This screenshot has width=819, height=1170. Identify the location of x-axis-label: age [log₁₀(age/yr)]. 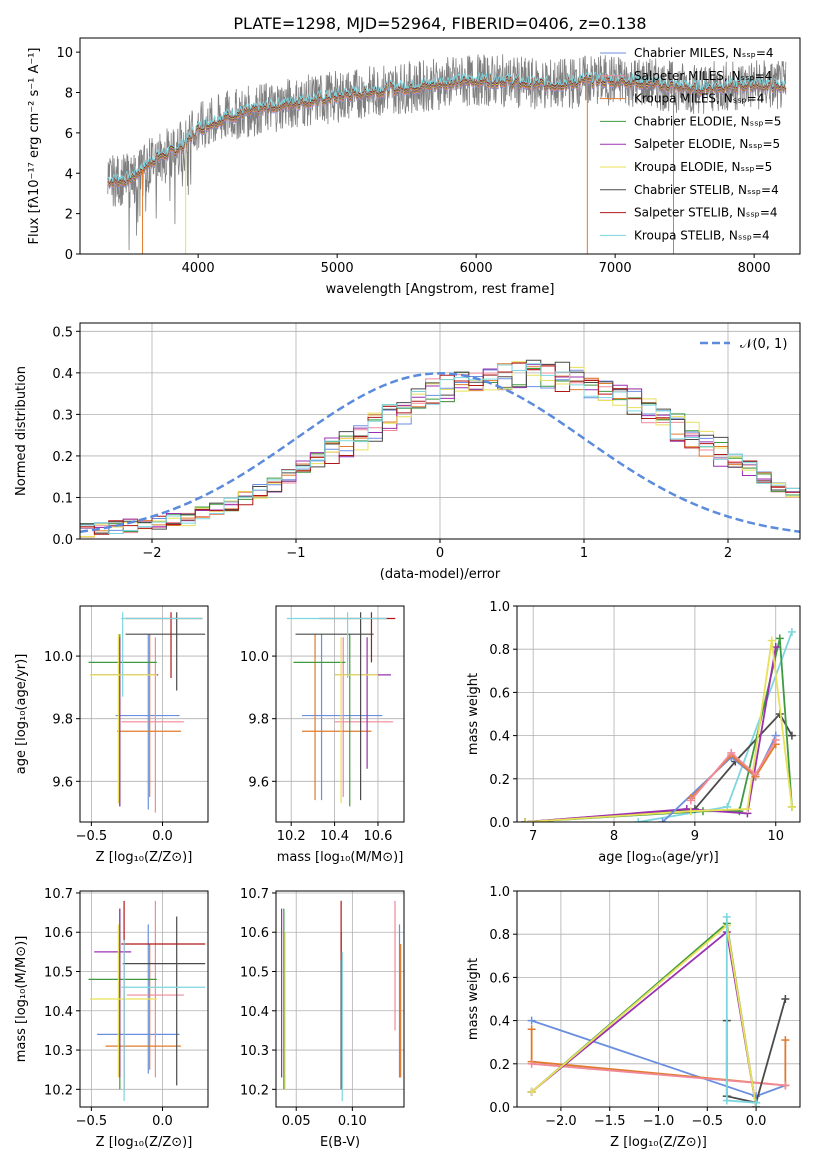
(658, 857).